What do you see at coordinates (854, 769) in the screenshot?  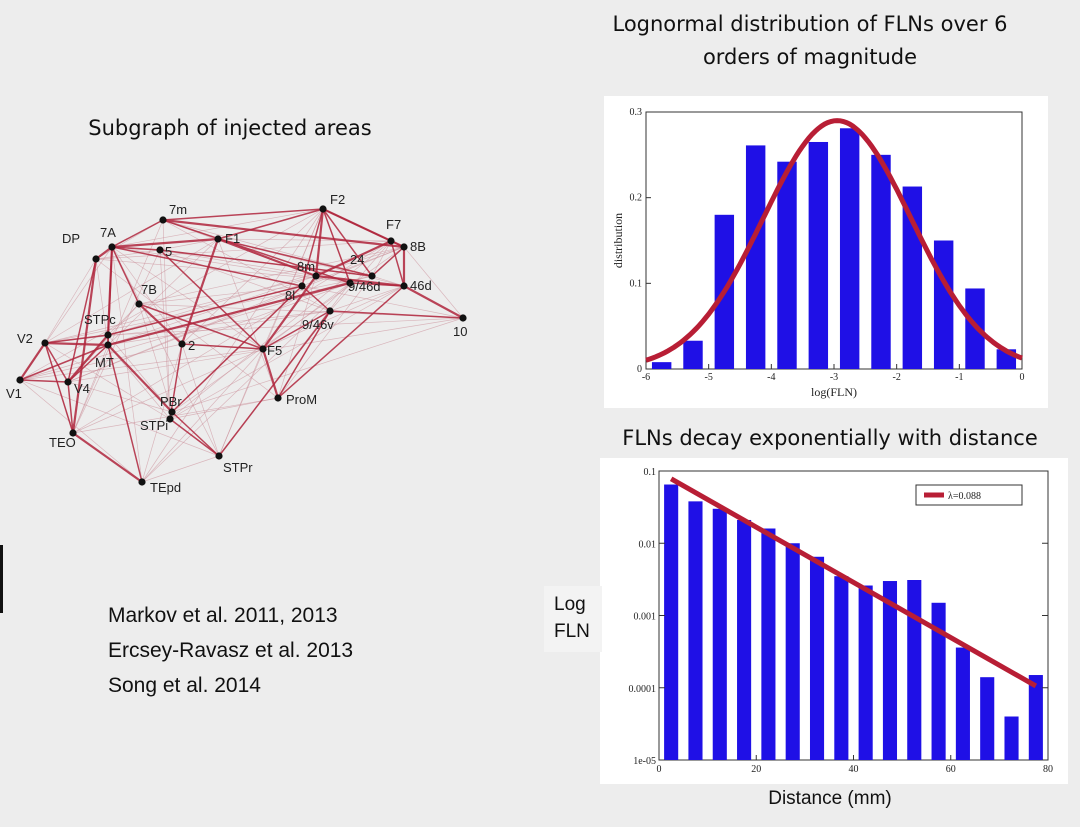 I see `decay-xtick-label: 40` at bounding box center [854, 769].